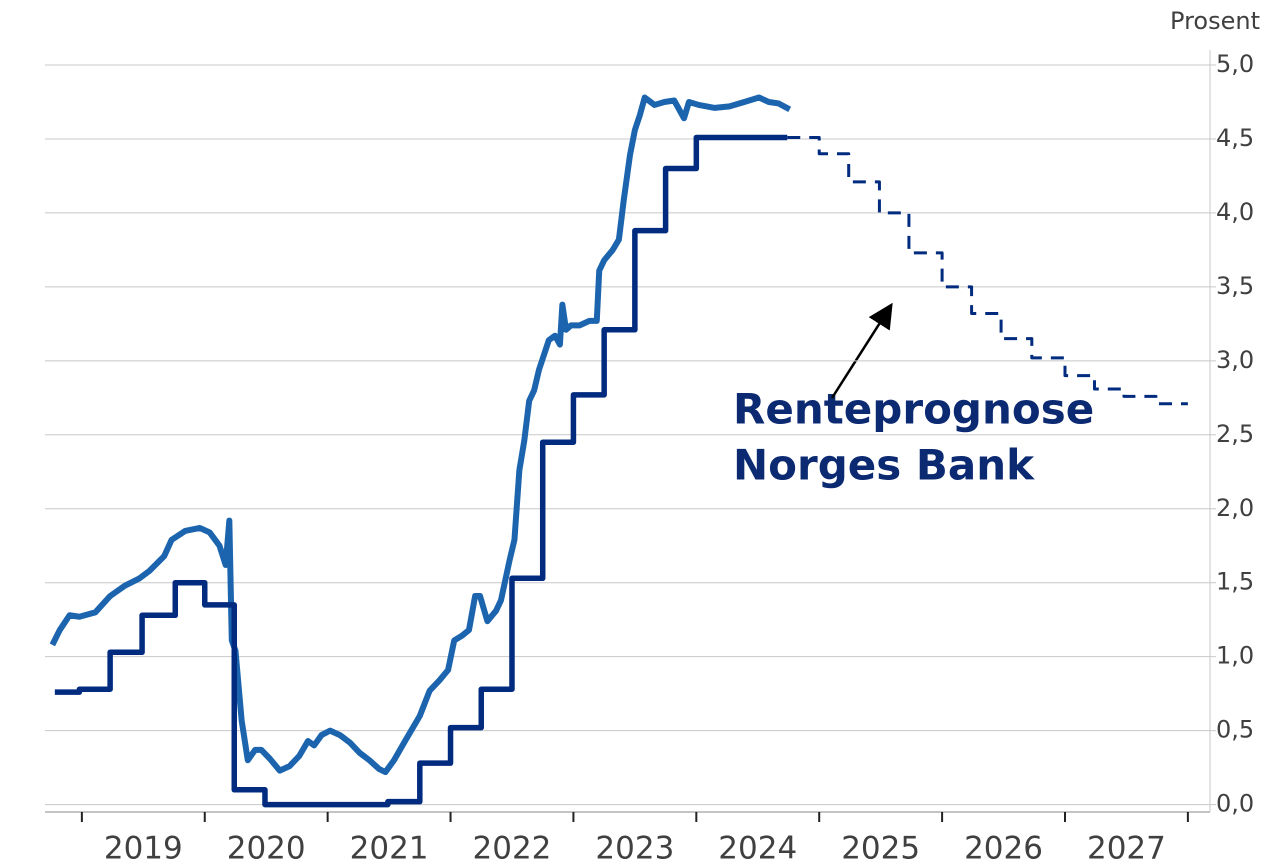  I want to click on y-tick-label: 0,5, so click(1235, 730).